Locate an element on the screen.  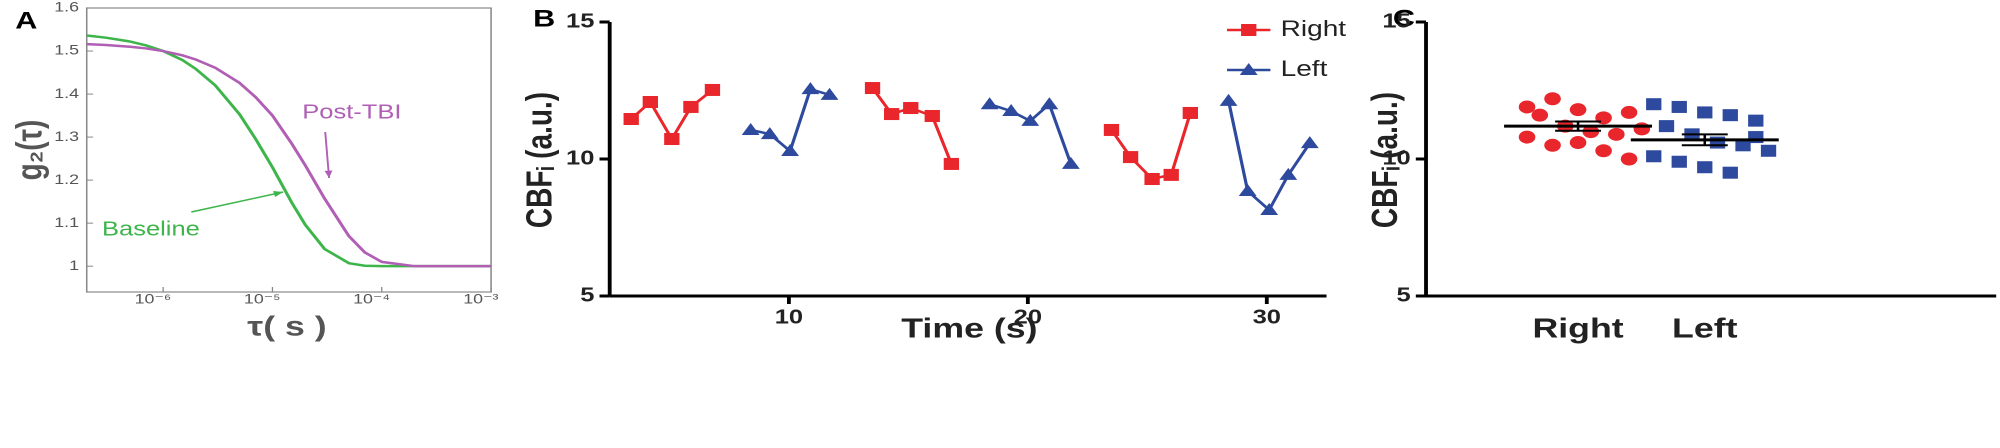
x-tick-label: Right is located at coordinates (1578, 327).